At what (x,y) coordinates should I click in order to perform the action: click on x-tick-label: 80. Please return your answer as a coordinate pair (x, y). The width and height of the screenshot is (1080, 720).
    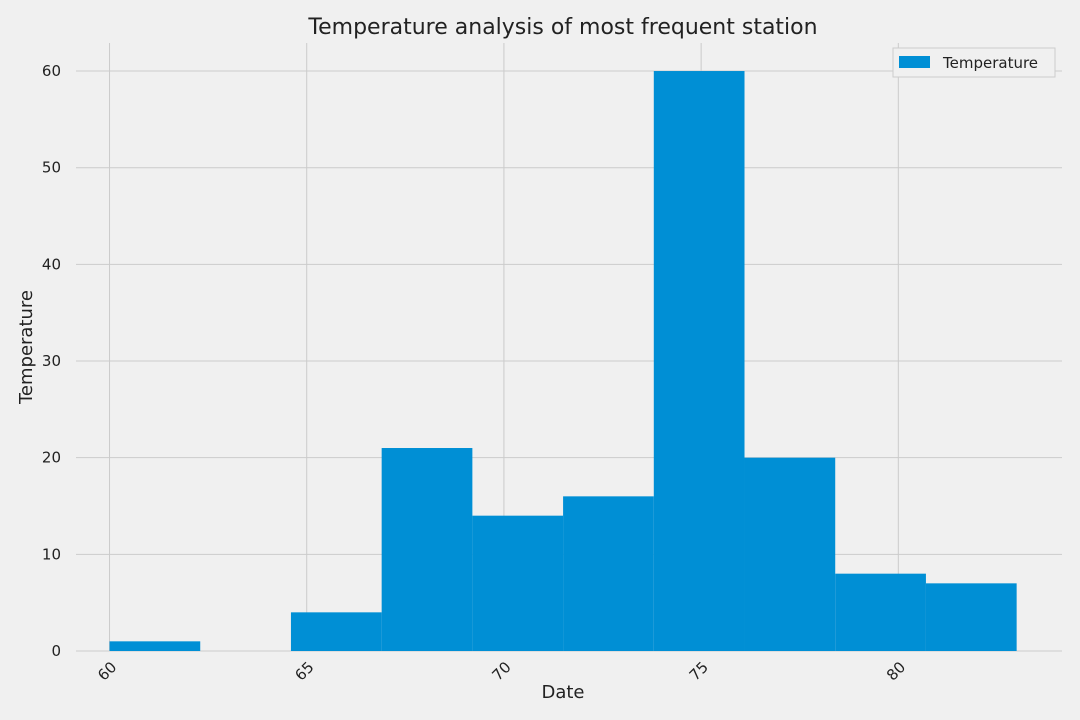
    Looking at the image, I should click on (896, 671).